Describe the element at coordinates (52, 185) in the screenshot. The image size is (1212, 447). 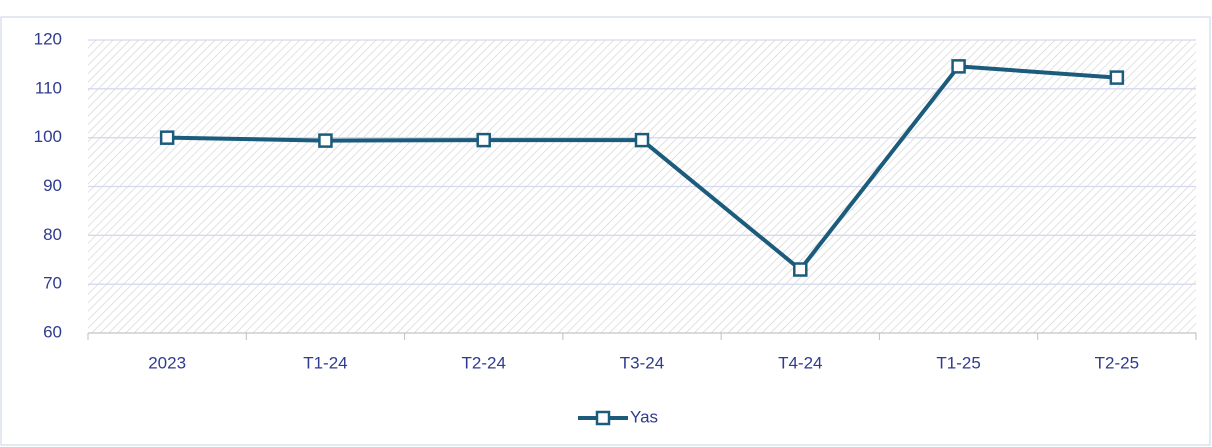
I see `y-tick-label: 90` at that location.